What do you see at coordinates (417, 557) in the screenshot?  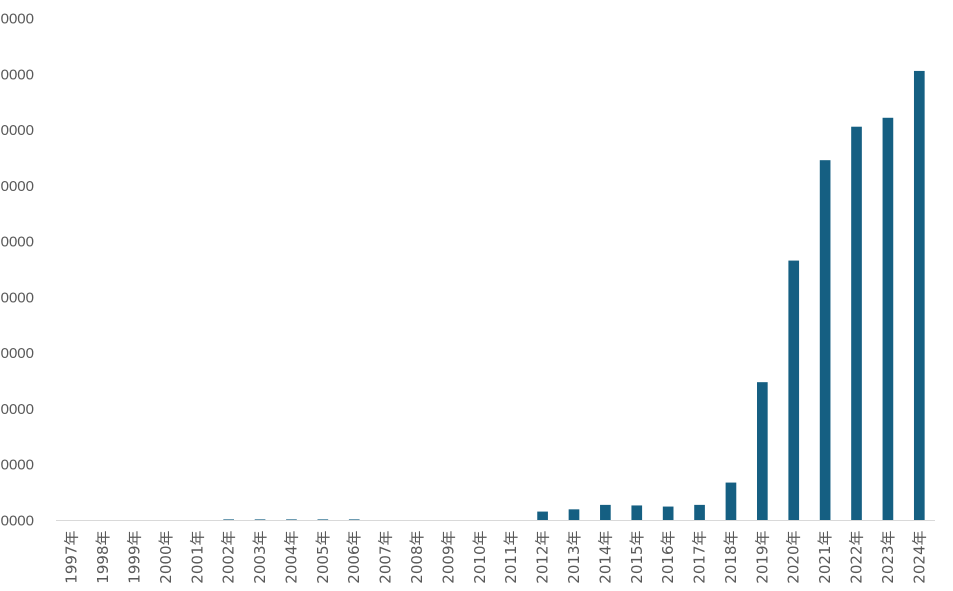 I see `x-tick-label: 2008年` at bounding box center [417, 557].